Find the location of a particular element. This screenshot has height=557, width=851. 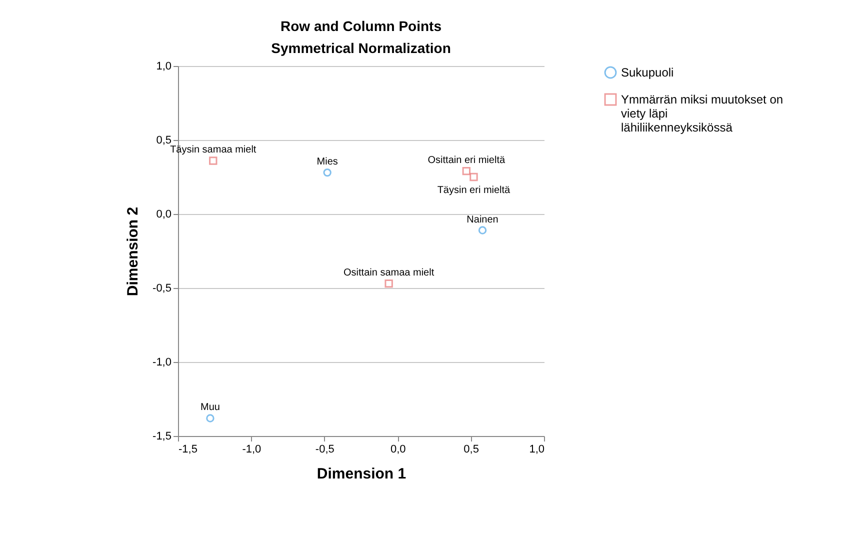

data-label: Nainen is located at coordinates (482, 220).